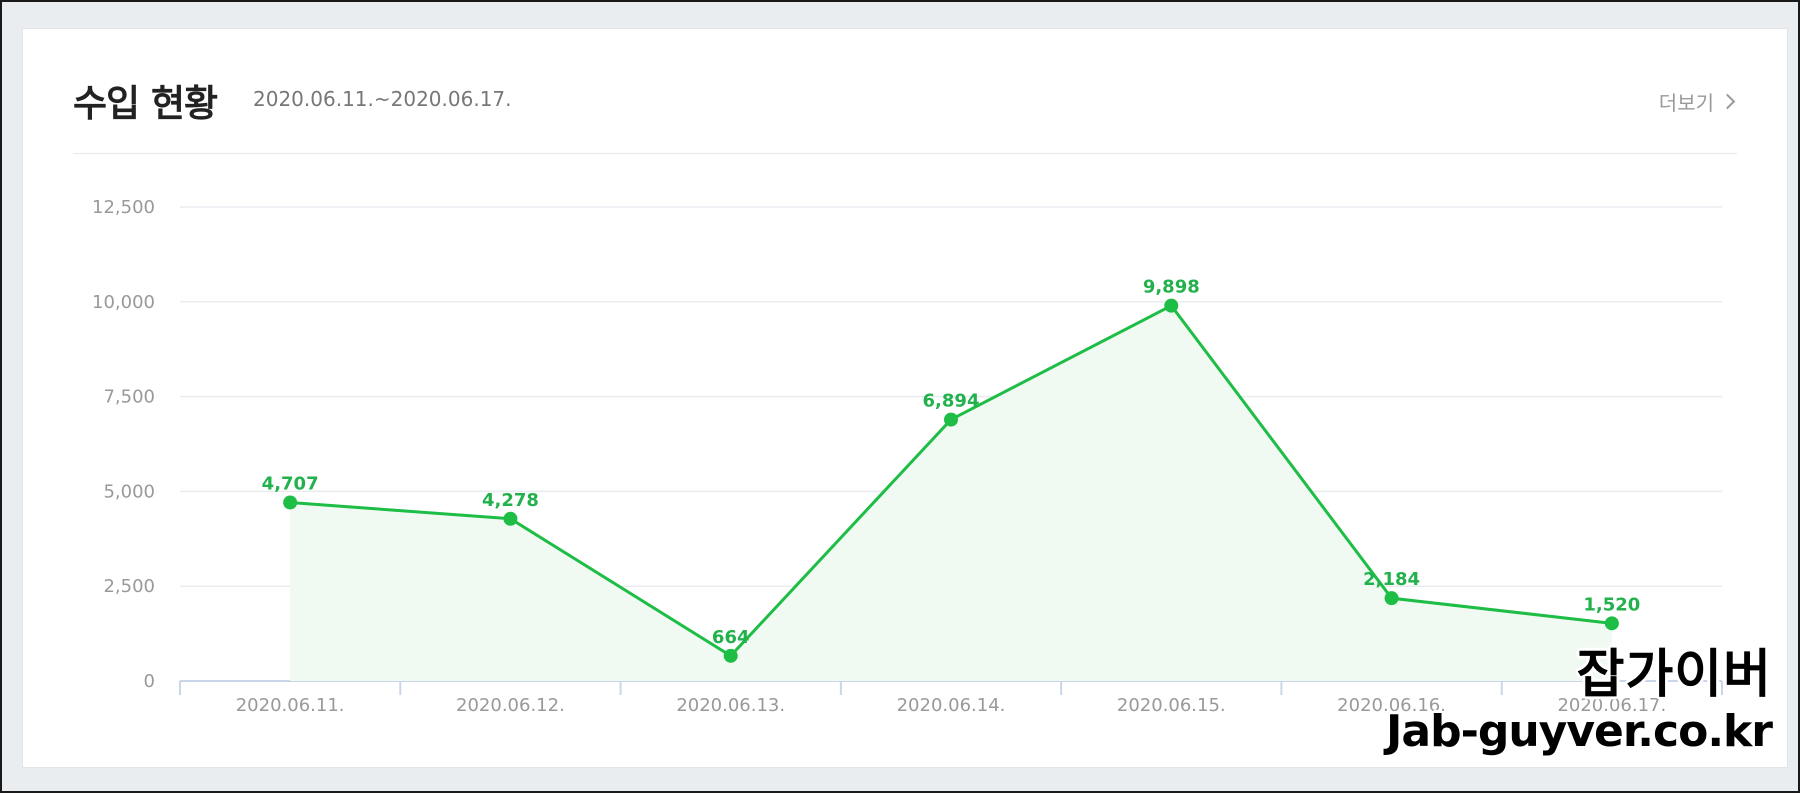 The width and height of the screenshot is (1800, 793). Describe the element at coordinates (129, 586) in the screenshot. I see `y-tick-label: 2,500` at that location.